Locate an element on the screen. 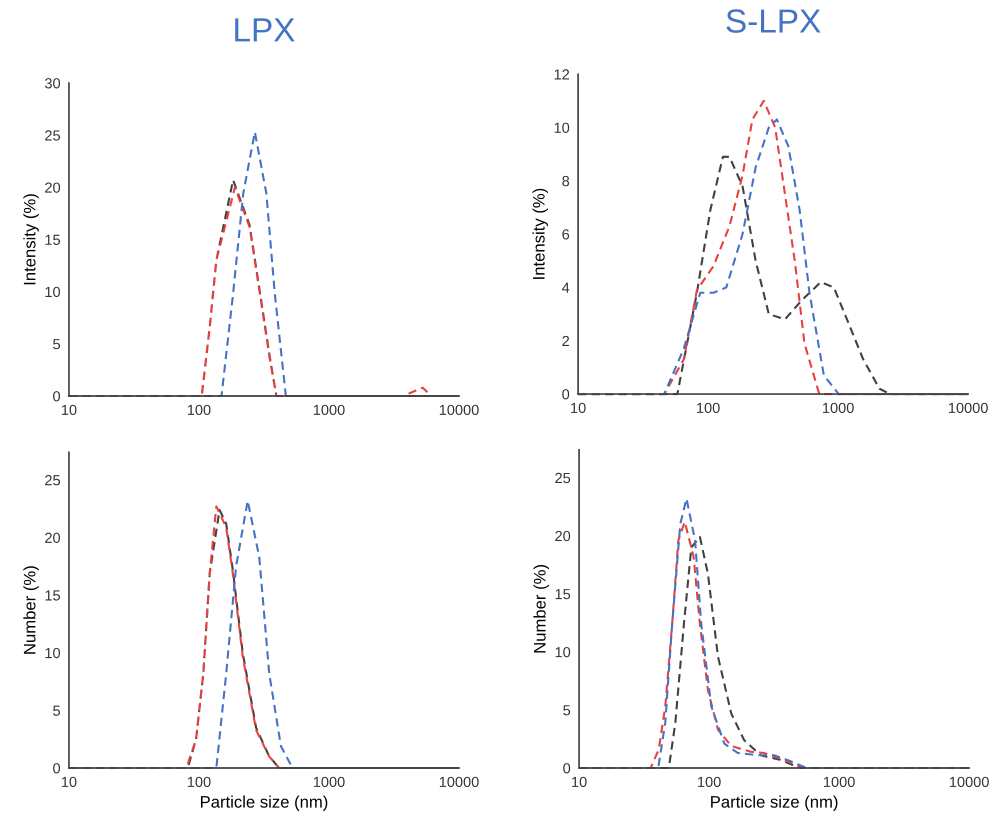  y-tick-label: 6 is located at coordinates (566, 234).